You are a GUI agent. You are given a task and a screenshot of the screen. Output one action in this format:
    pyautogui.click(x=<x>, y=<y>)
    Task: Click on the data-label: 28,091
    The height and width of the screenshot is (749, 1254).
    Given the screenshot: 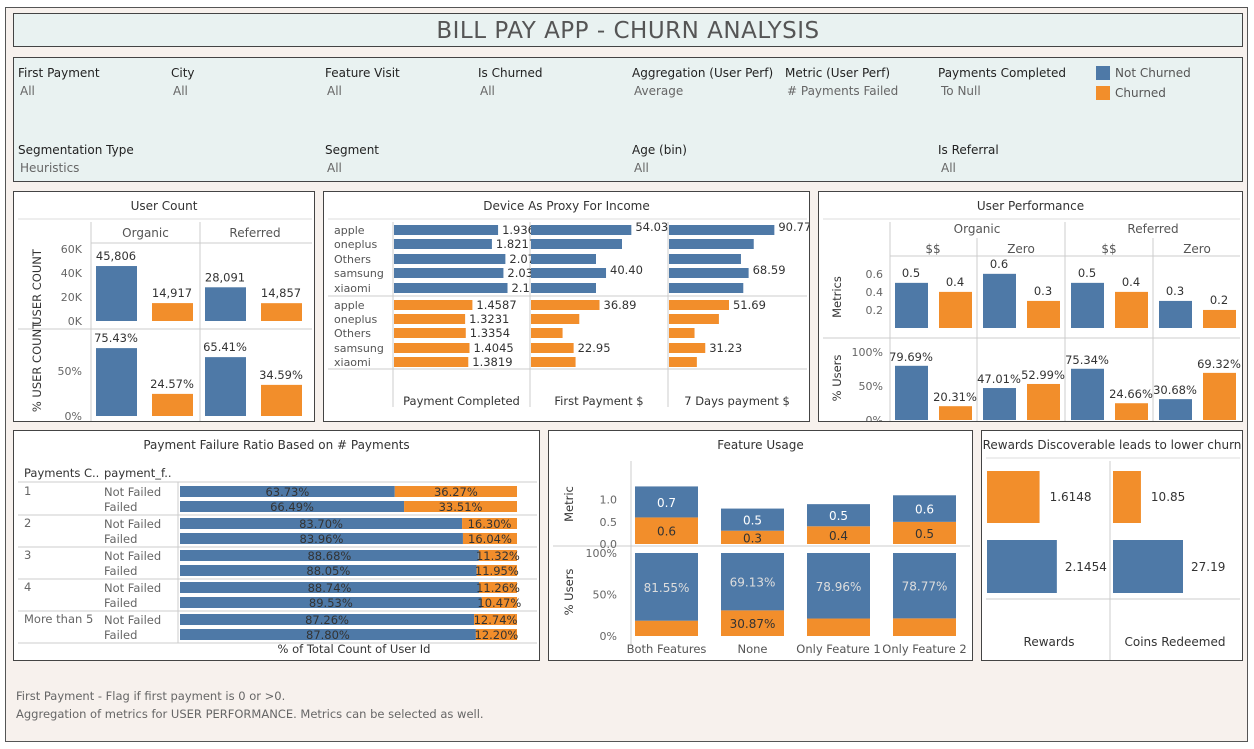 What is the action you would take?
    pyautogui.click(x=225, y=277)
    